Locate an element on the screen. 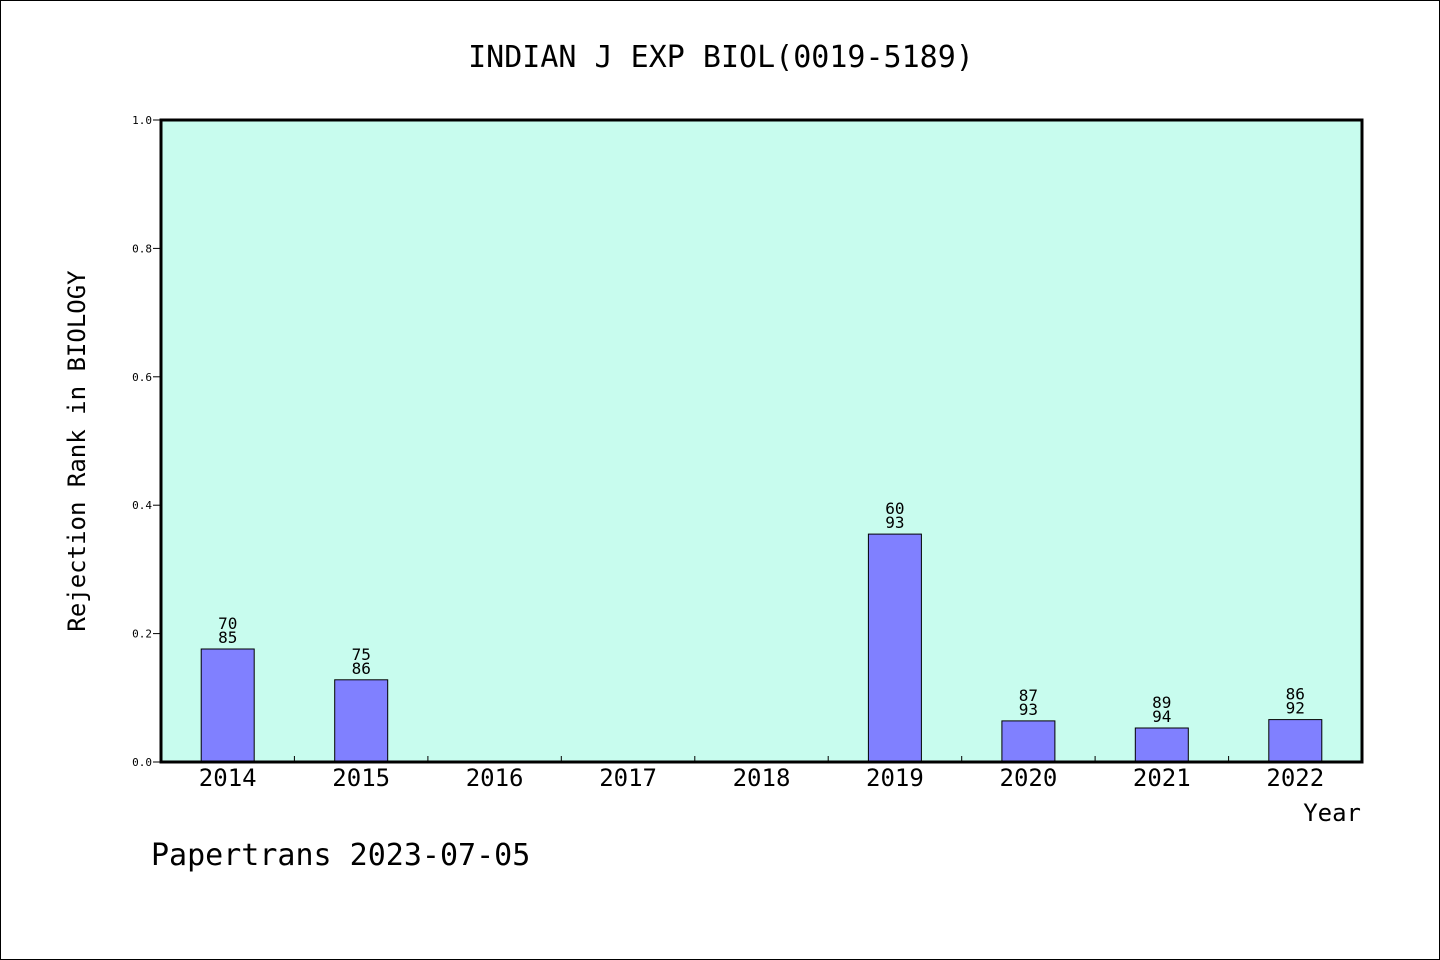  y-tick-label-0.4: 0.4 is located at coordinates (142, 505).